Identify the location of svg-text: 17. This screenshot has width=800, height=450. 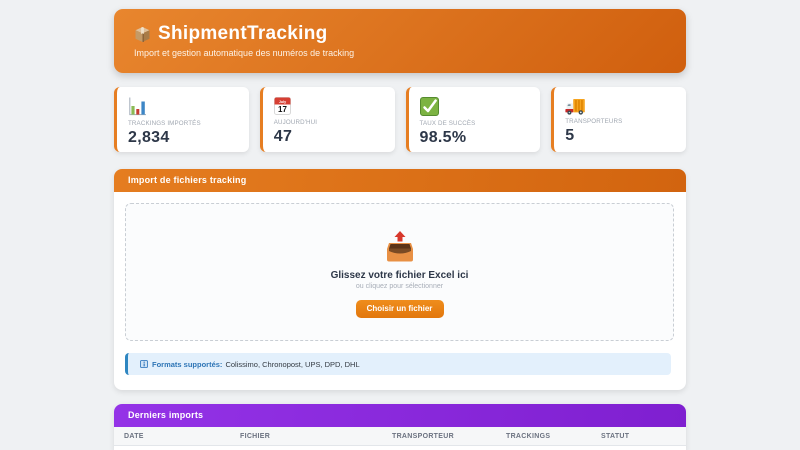
(282, 108).